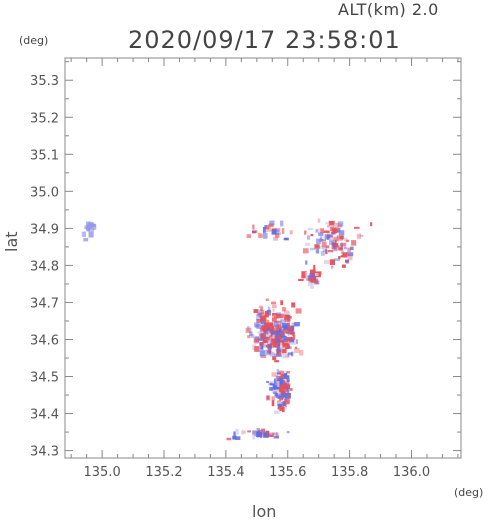 This screenshot has height=521, width=491. I want to click on y-tick-label: 35.1, so click(44, 155).